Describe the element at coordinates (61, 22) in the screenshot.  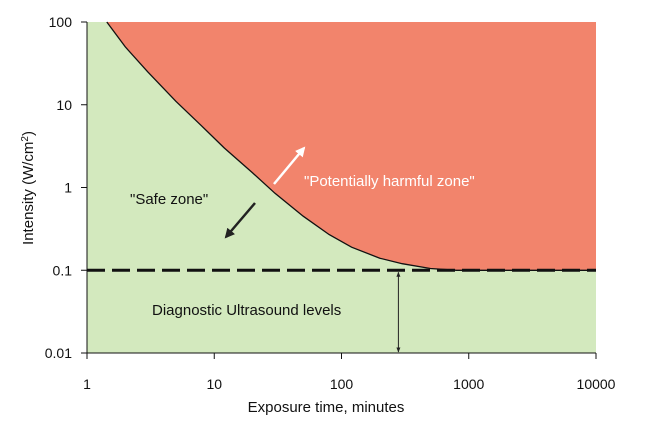
I see `y-tick-label: 100` at that location.